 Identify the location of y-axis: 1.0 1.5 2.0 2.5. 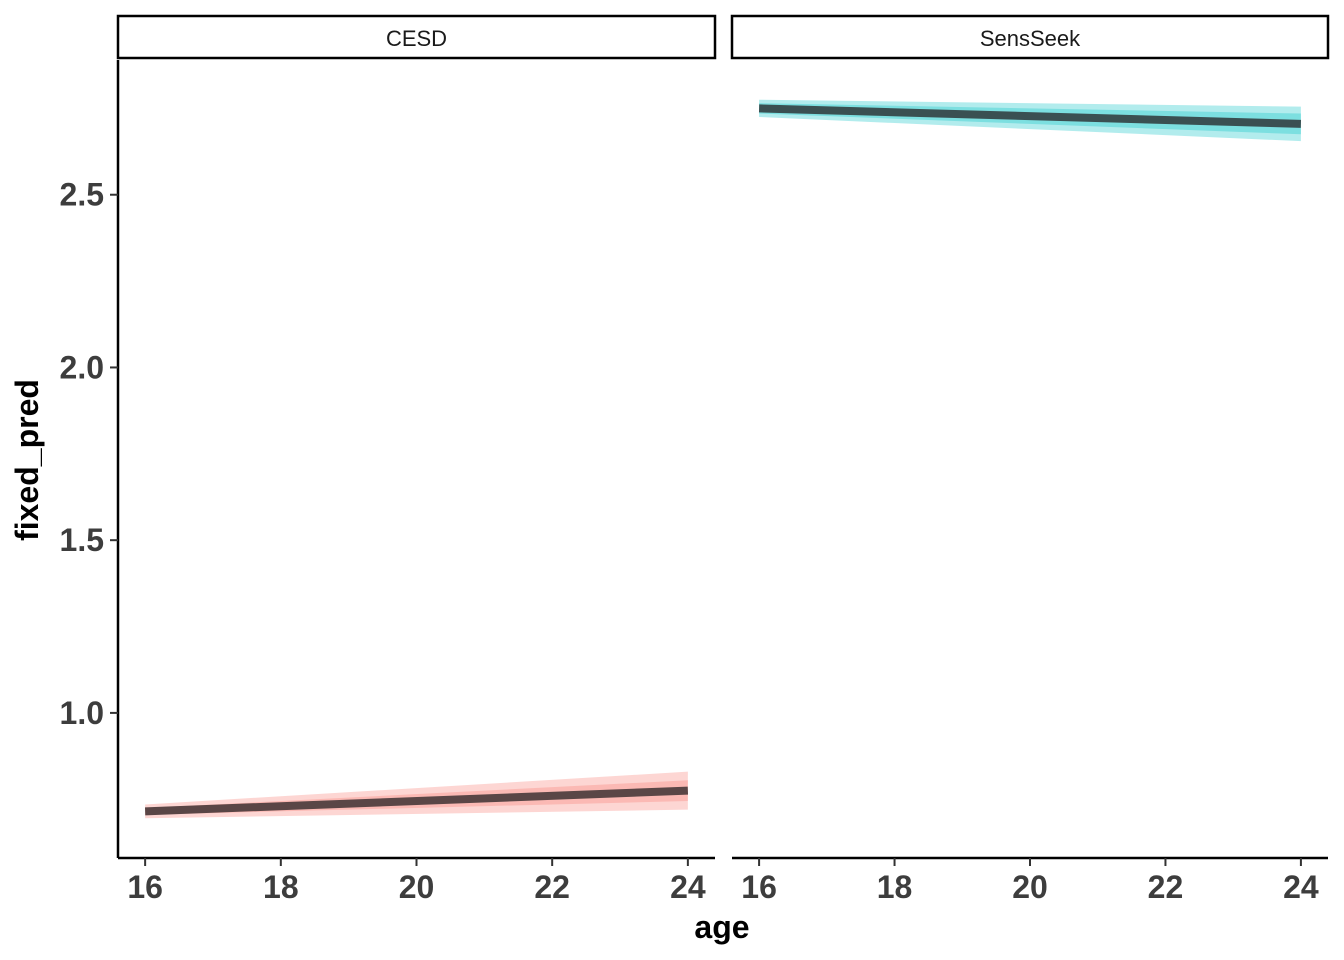
(90, 459).